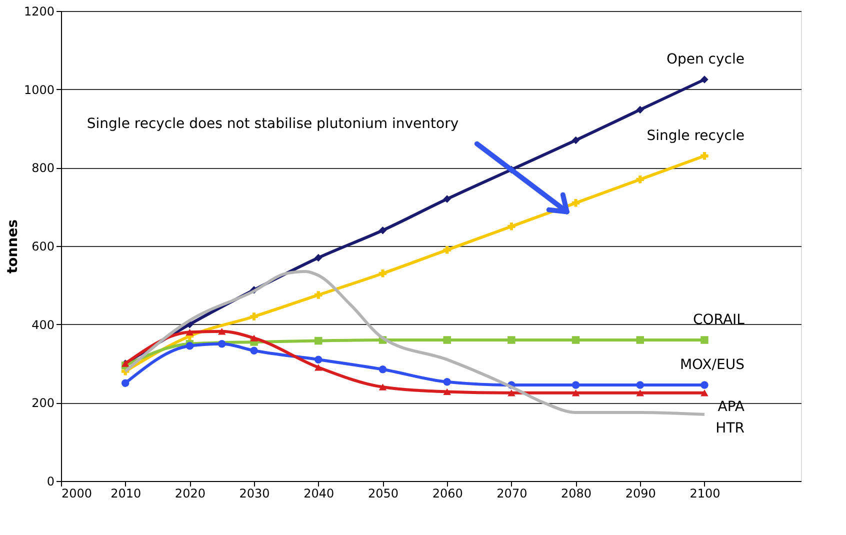 This screenshot has width=846, height=535. Describe the element at coordinates (705, 60) in the screenshot. I see `series-label: Open cycle` at that location.